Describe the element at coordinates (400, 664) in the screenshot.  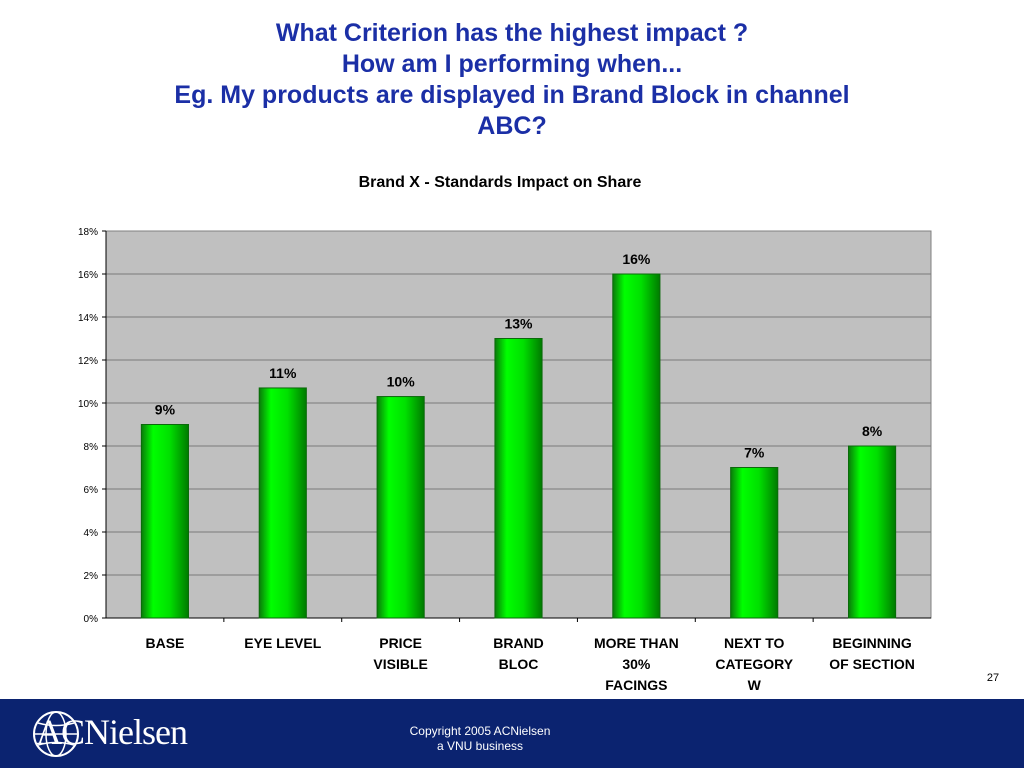
I see `x-tick-label: VISIBLE` at that location.